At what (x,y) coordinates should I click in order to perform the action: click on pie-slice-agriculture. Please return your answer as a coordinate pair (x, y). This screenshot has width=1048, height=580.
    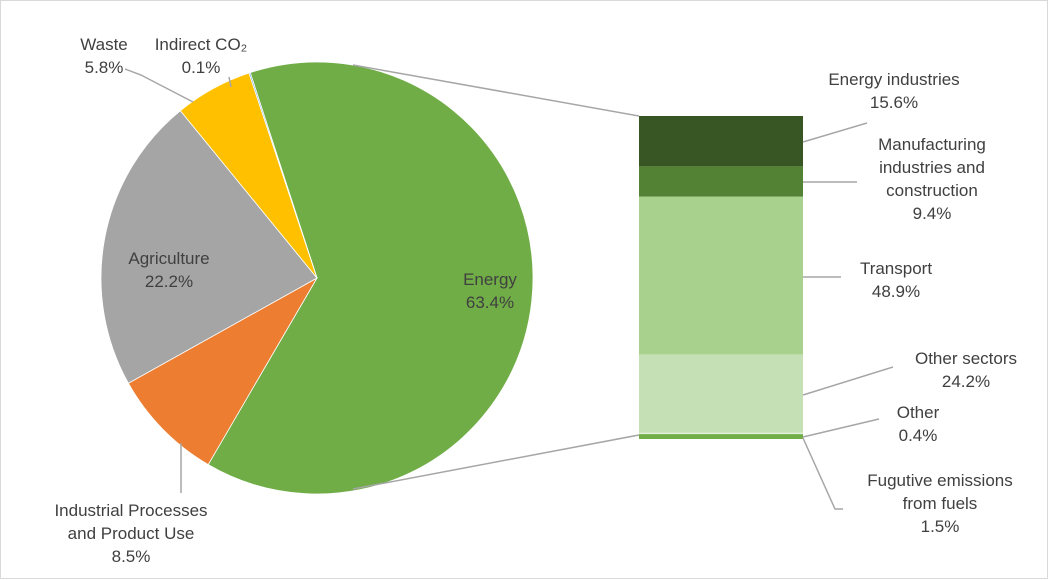
    Looking at the image, I should click on (209, 247).